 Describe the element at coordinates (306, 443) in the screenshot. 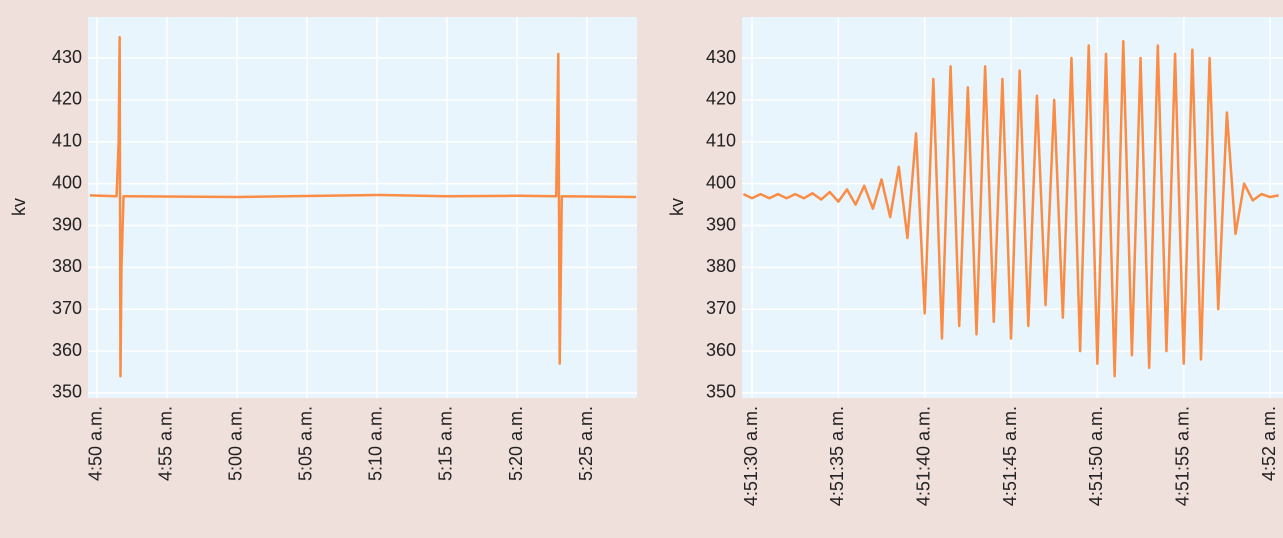

I see `x-tick-label: 5:05 a.m.` at that location.